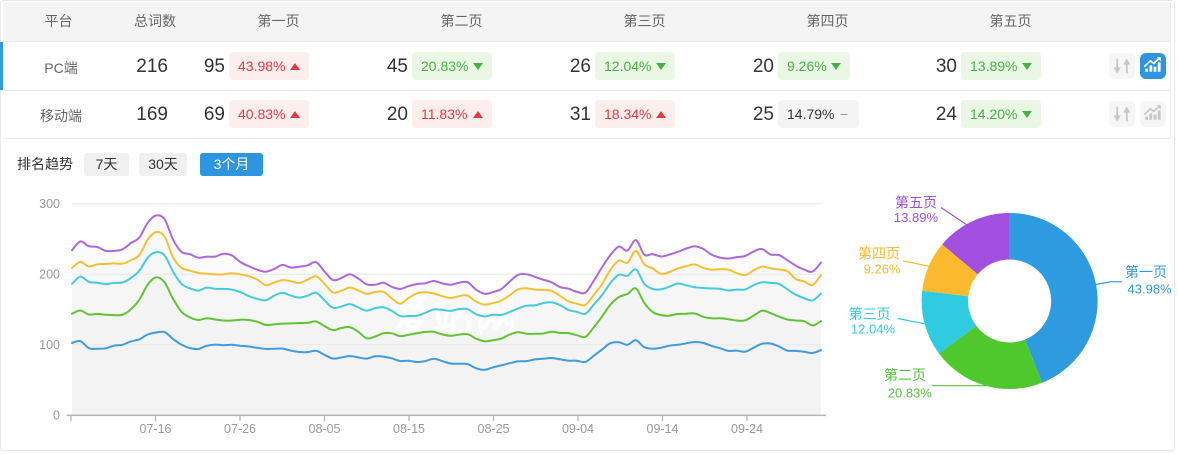 This screenshot has width=1178, height=454. Describe the element at coordinates (494, 429) in the screenshot. I see `svg-text: 08-25` at that location.